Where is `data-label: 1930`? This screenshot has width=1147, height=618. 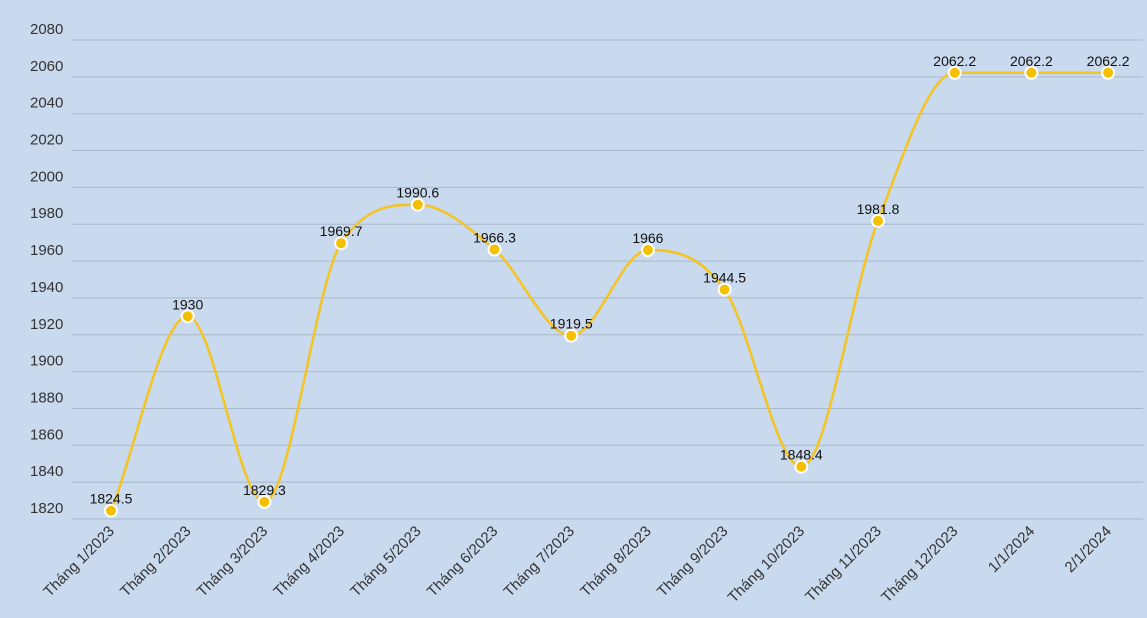 data-label: 1930 is located at coordinates (187, 304).